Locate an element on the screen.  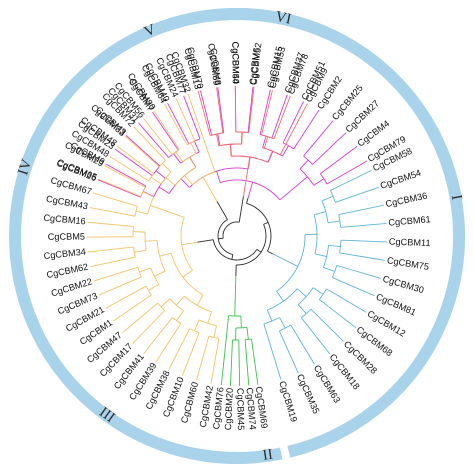
leaf-label: CgCBM74 is located at coordinates (251, 408).